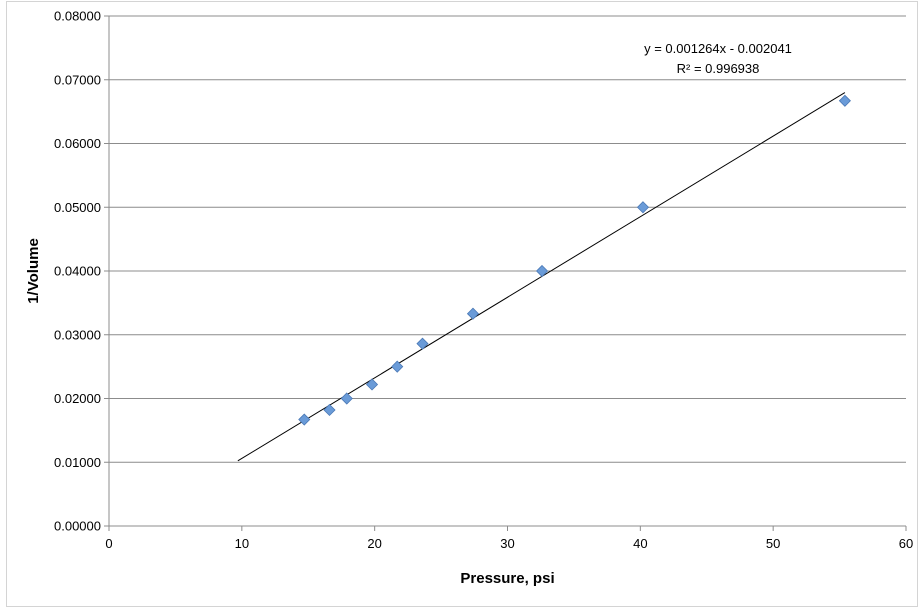 The width and height of the screenshot is (921, 611). What do you see at coordinates (773, 543) in the screenshot?
I see `x-tick-label: 50` at bounding box center [773, 543].